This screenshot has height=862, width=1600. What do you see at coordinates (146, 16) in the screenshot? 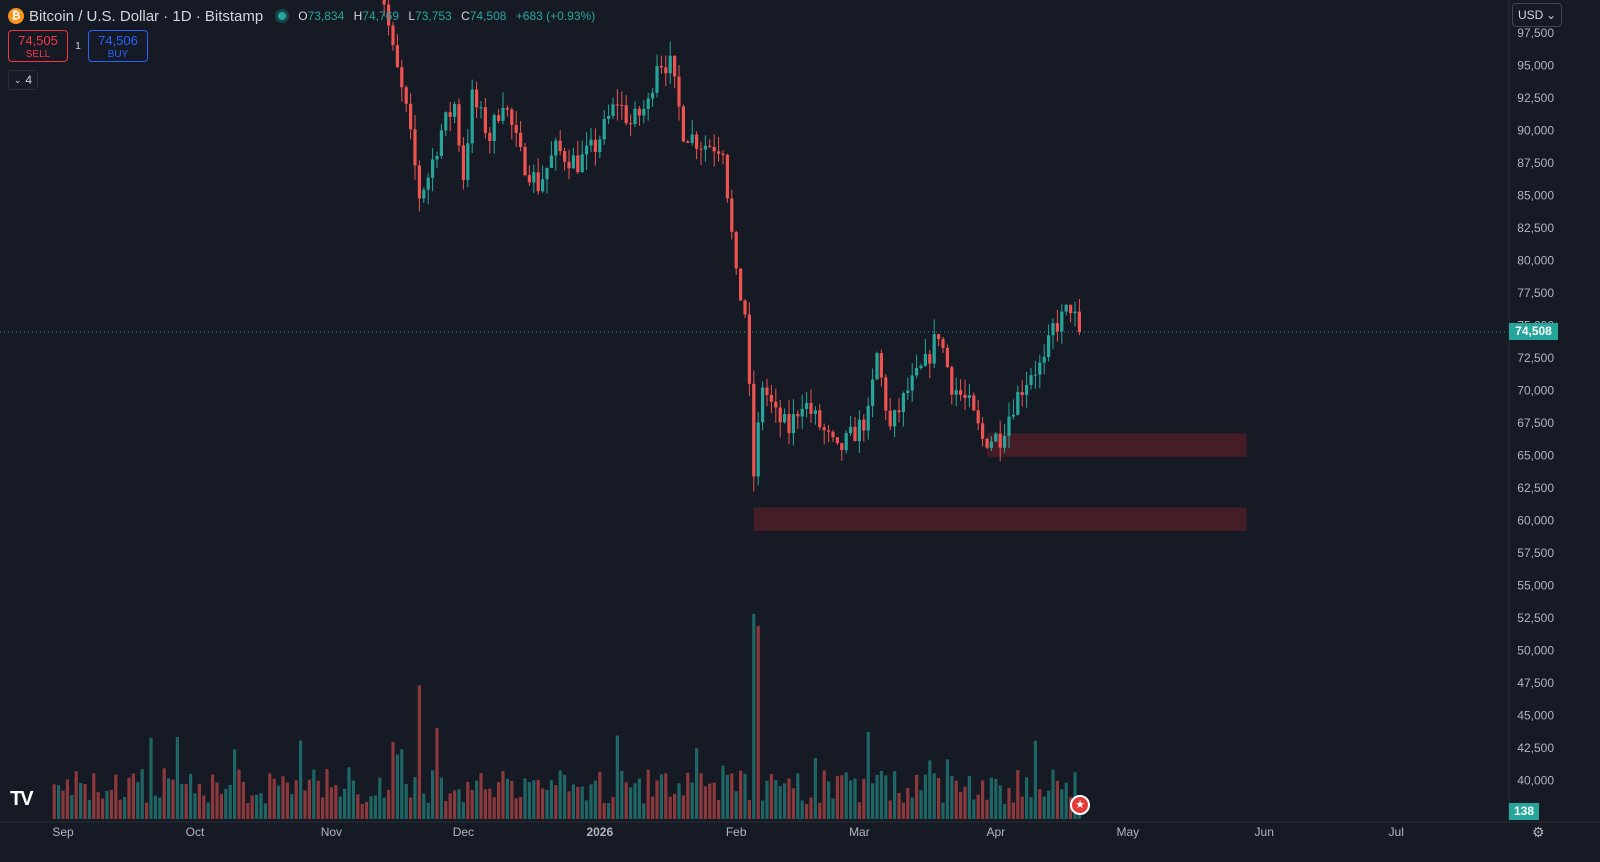
I see `symbol-title: Bitcoin / U.S. Dollar · 1D · Bitstamp` at bounding box center [146, 16].